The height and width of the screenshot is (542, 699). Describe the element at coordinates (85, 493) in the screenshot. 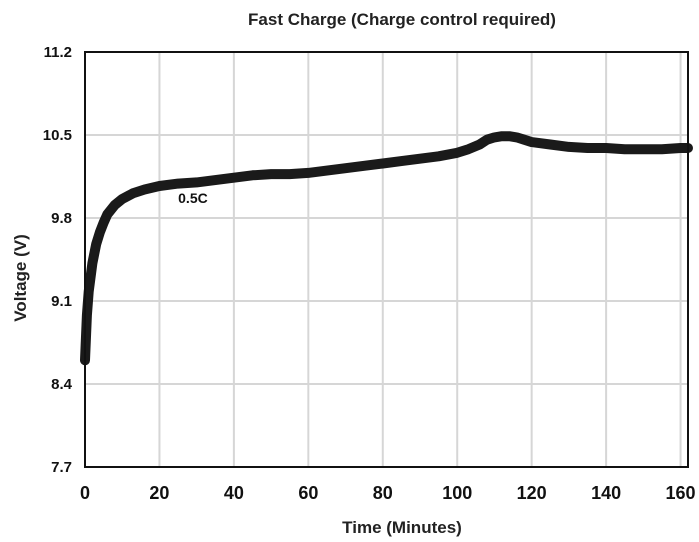

I see `x-tick-label: 0` at that location.